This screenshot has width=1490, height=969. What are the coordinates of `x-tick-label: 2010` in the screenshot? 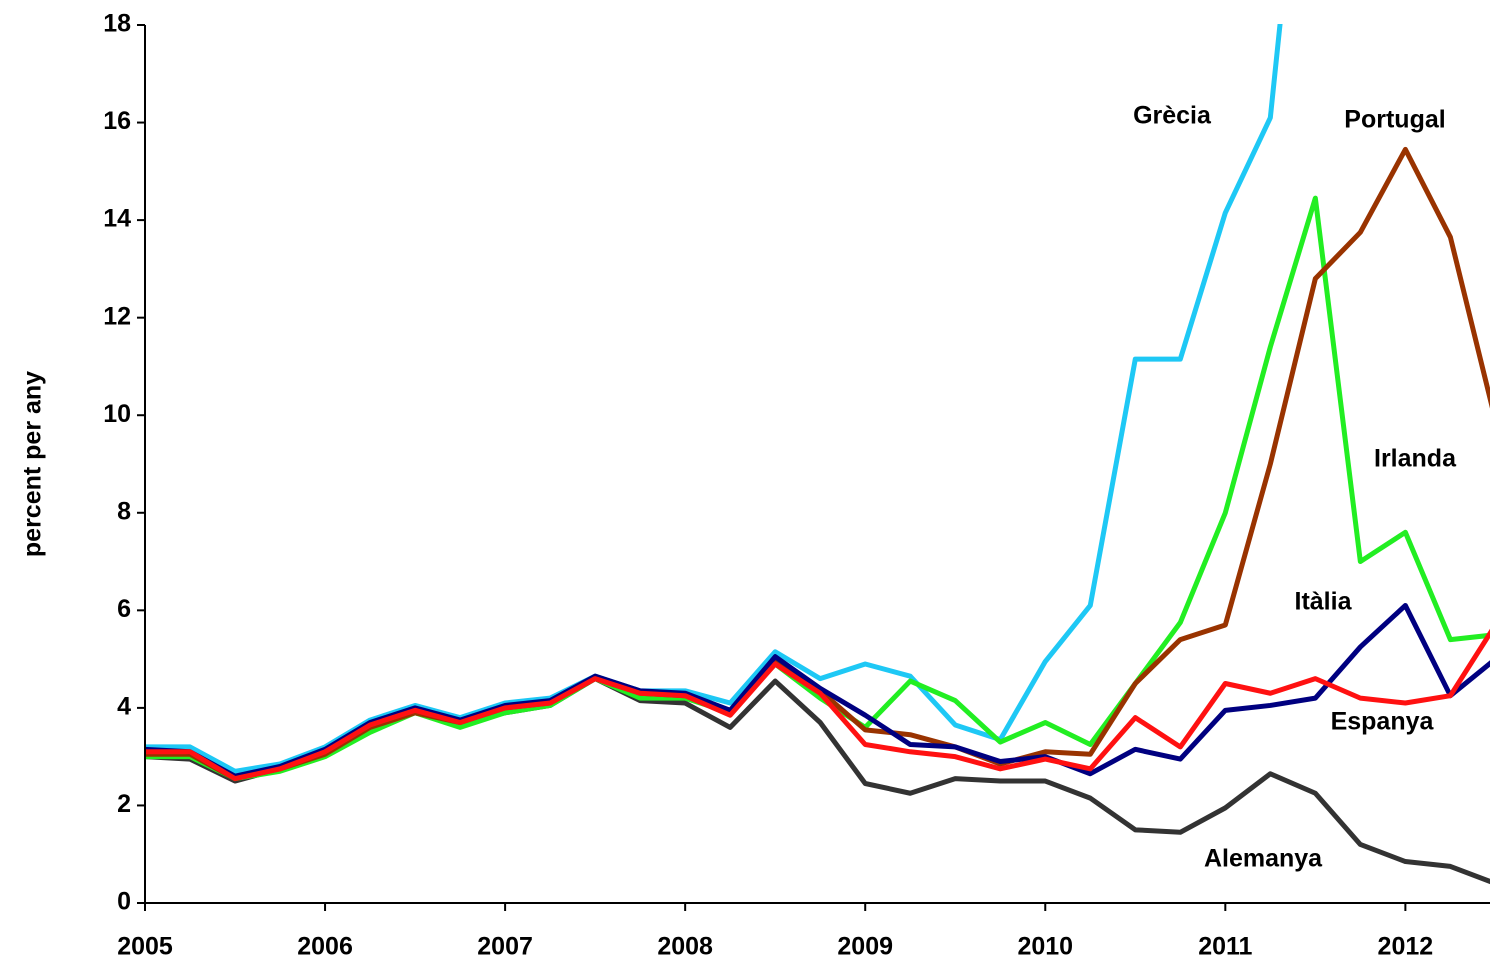 It's located at (1045, 947).